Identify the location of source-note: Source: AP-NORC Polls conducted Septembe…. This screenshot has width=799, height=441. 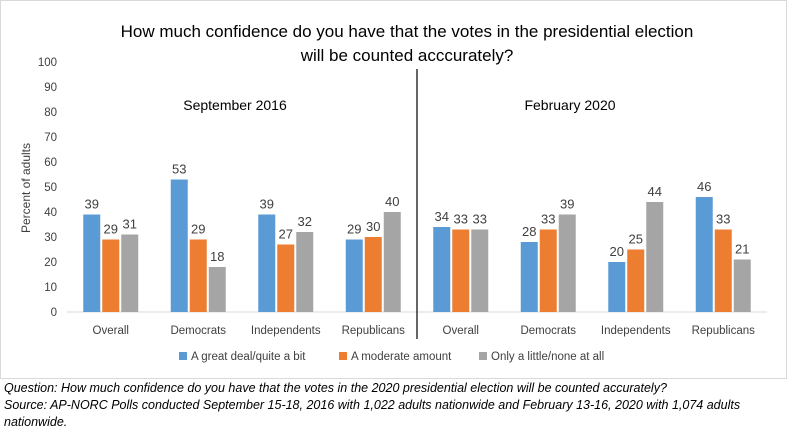
(372, 413).